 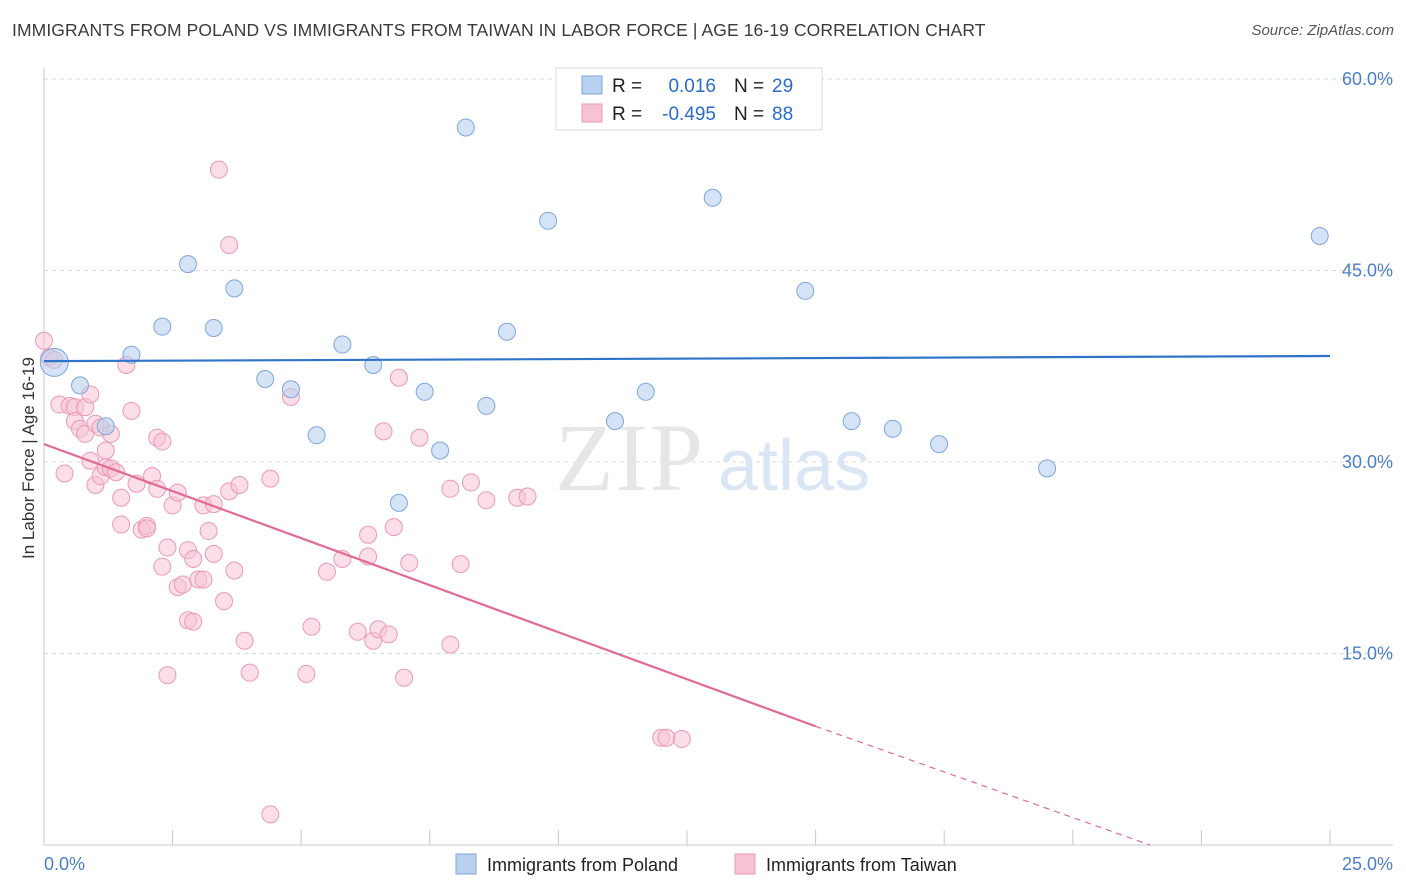 What do you see at coordinates (749, 114) in the screenshot?
I see `stats-legend-taiwan-n-label: N =` at bounding box center [749, 114].